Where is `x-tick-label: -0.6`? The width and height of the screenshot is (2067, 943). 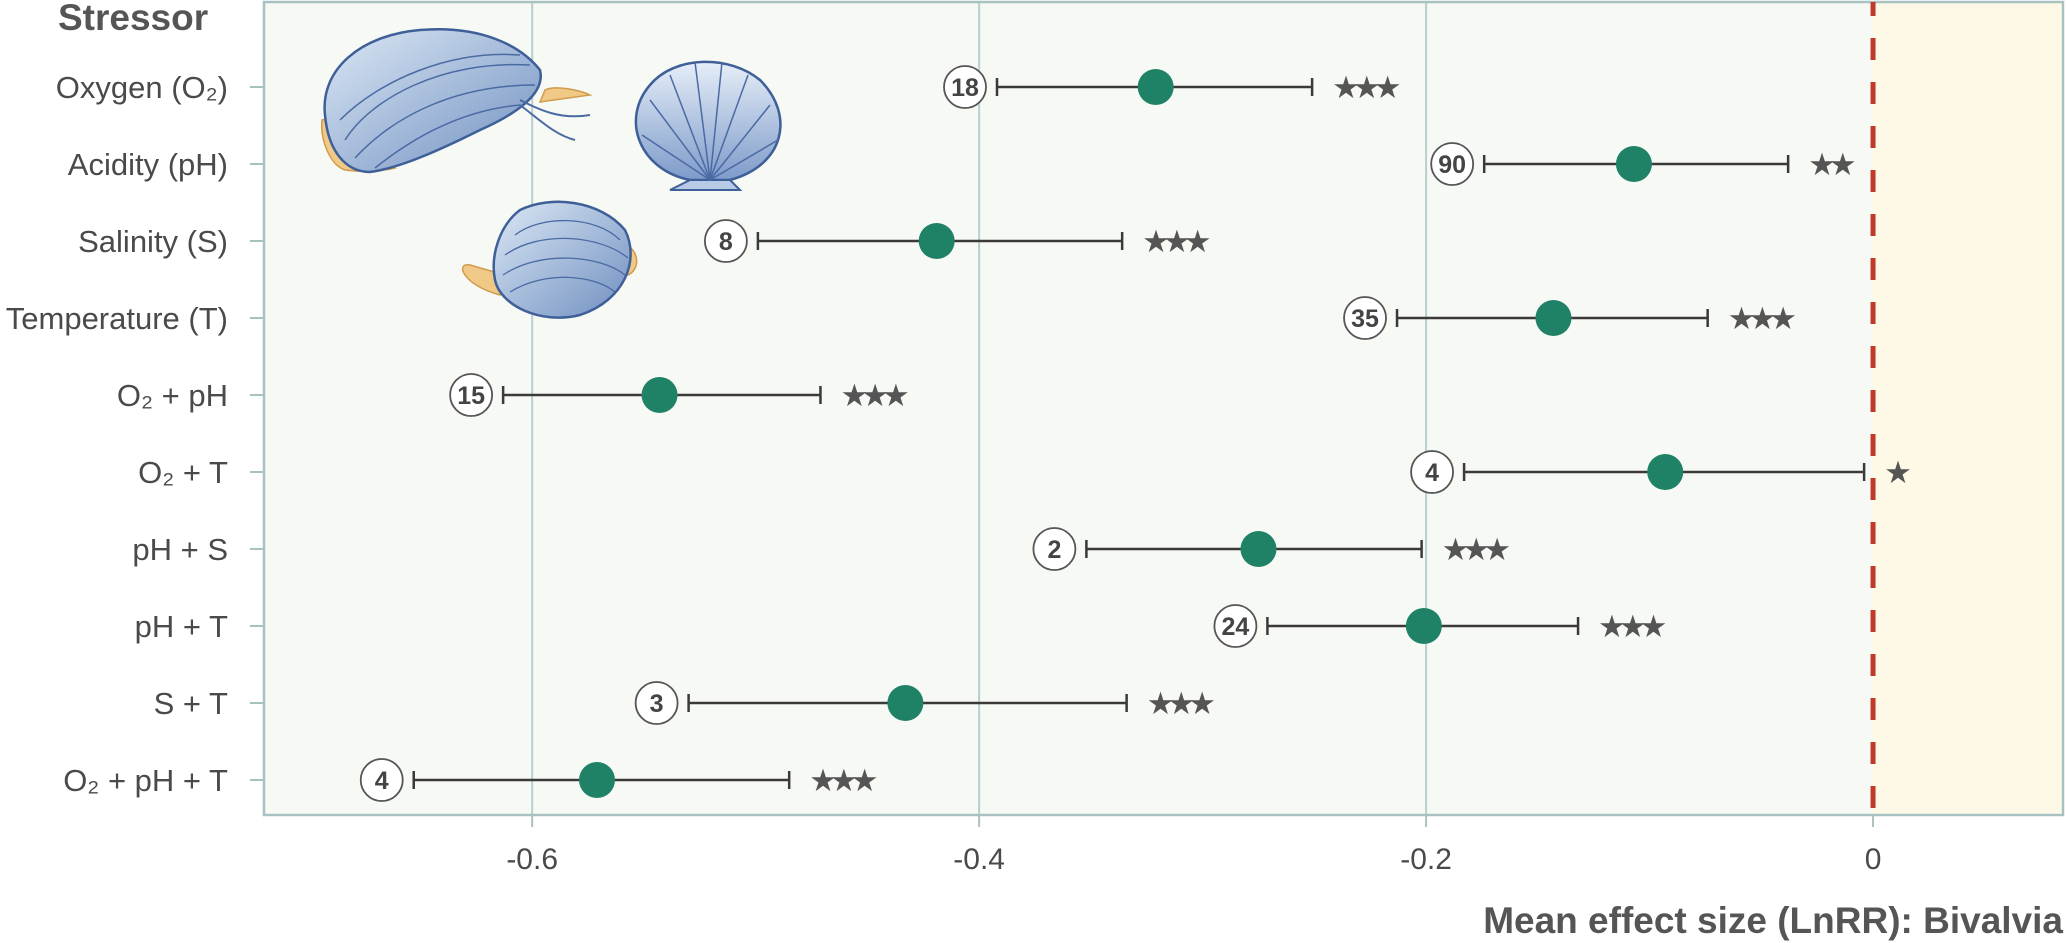 x-tick-label: -0.6 is located at coordinates (532, 859).